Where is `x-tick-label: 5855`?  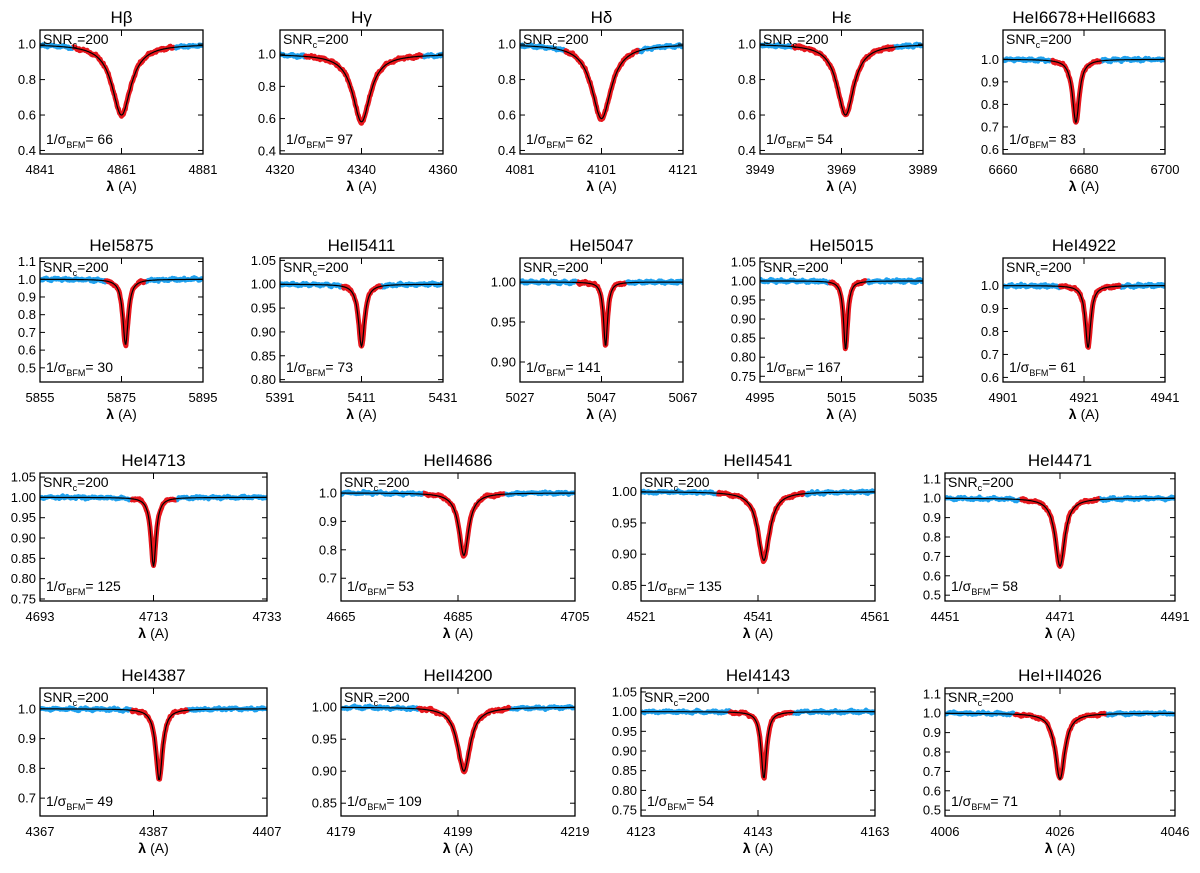
x-tick-label: 5855 is located at coordinates (40, 397).